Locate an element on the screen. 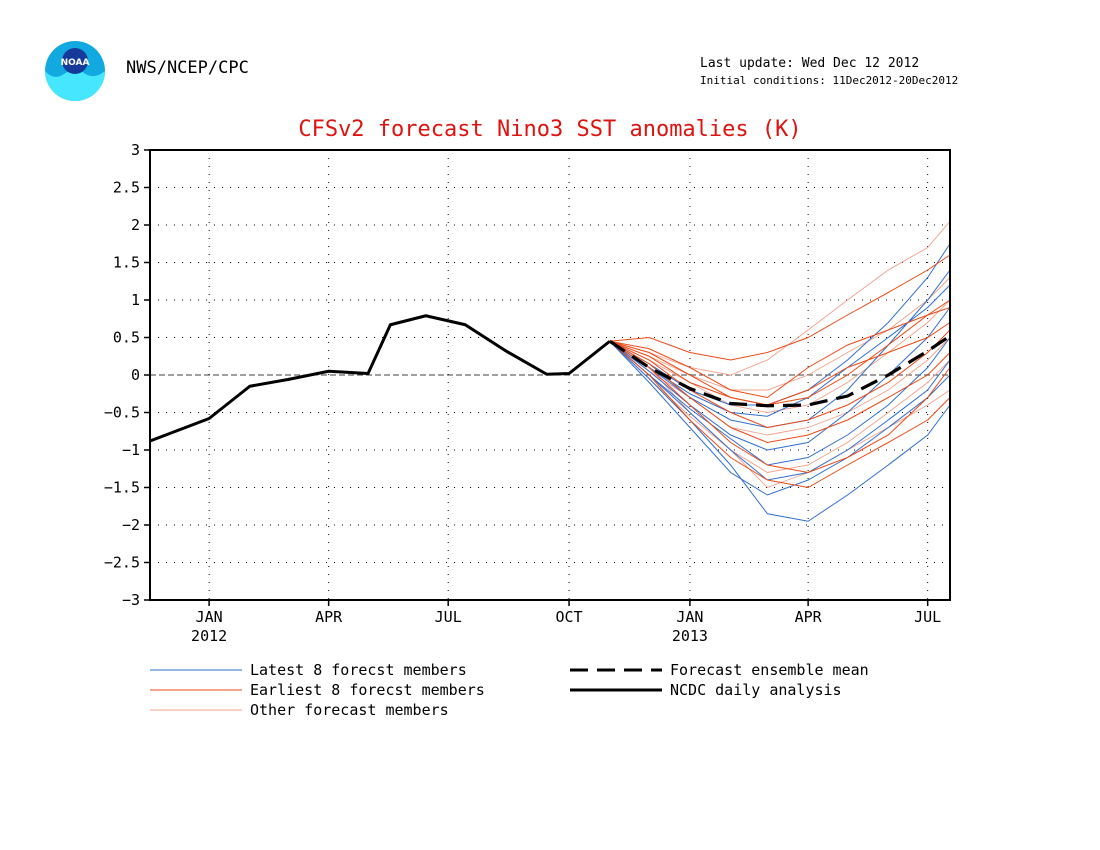 Image resolution: width=1100 pixels, height=850 pixels. agency-label: NWS/NCEP/CPC is located at coordinates (187, 68).